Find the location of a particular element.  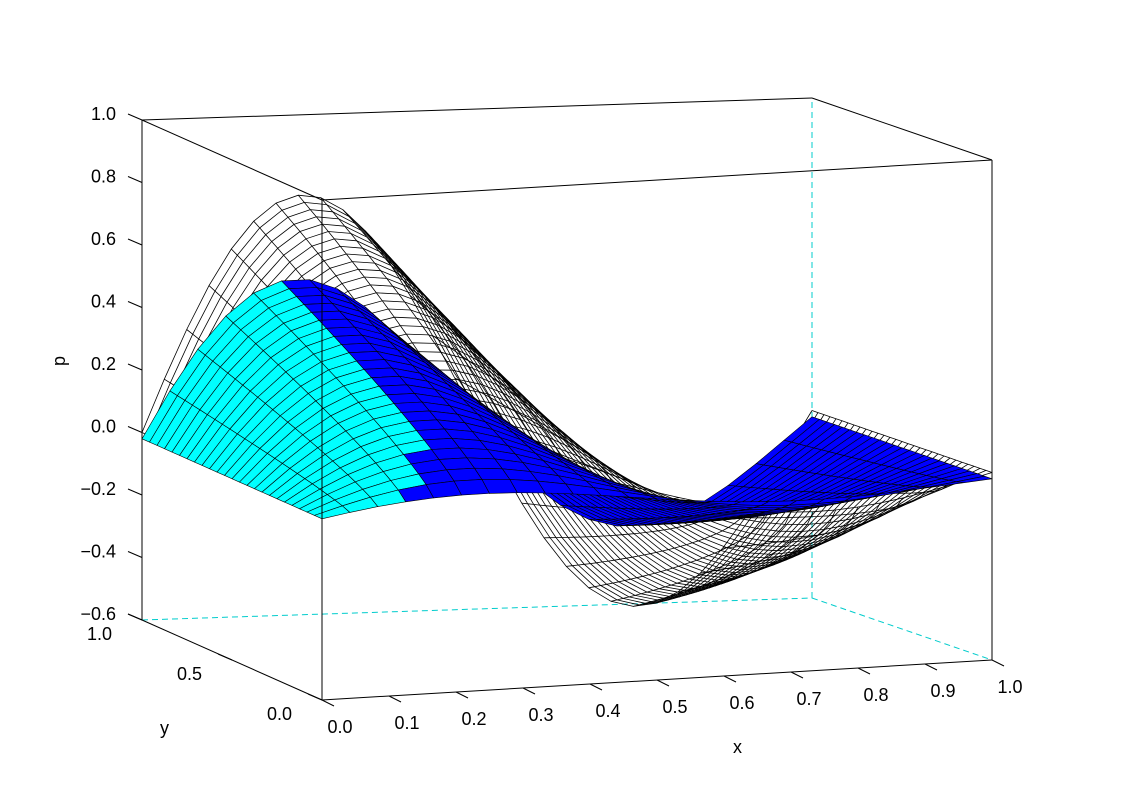

z-tick-label: −0.4 is located at coordinates (98, 552).